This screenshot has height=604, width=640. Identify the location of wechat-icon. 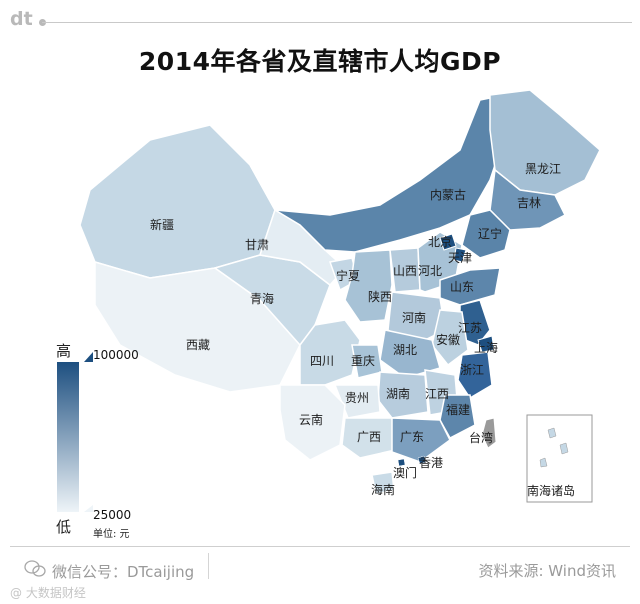
(35, 571).